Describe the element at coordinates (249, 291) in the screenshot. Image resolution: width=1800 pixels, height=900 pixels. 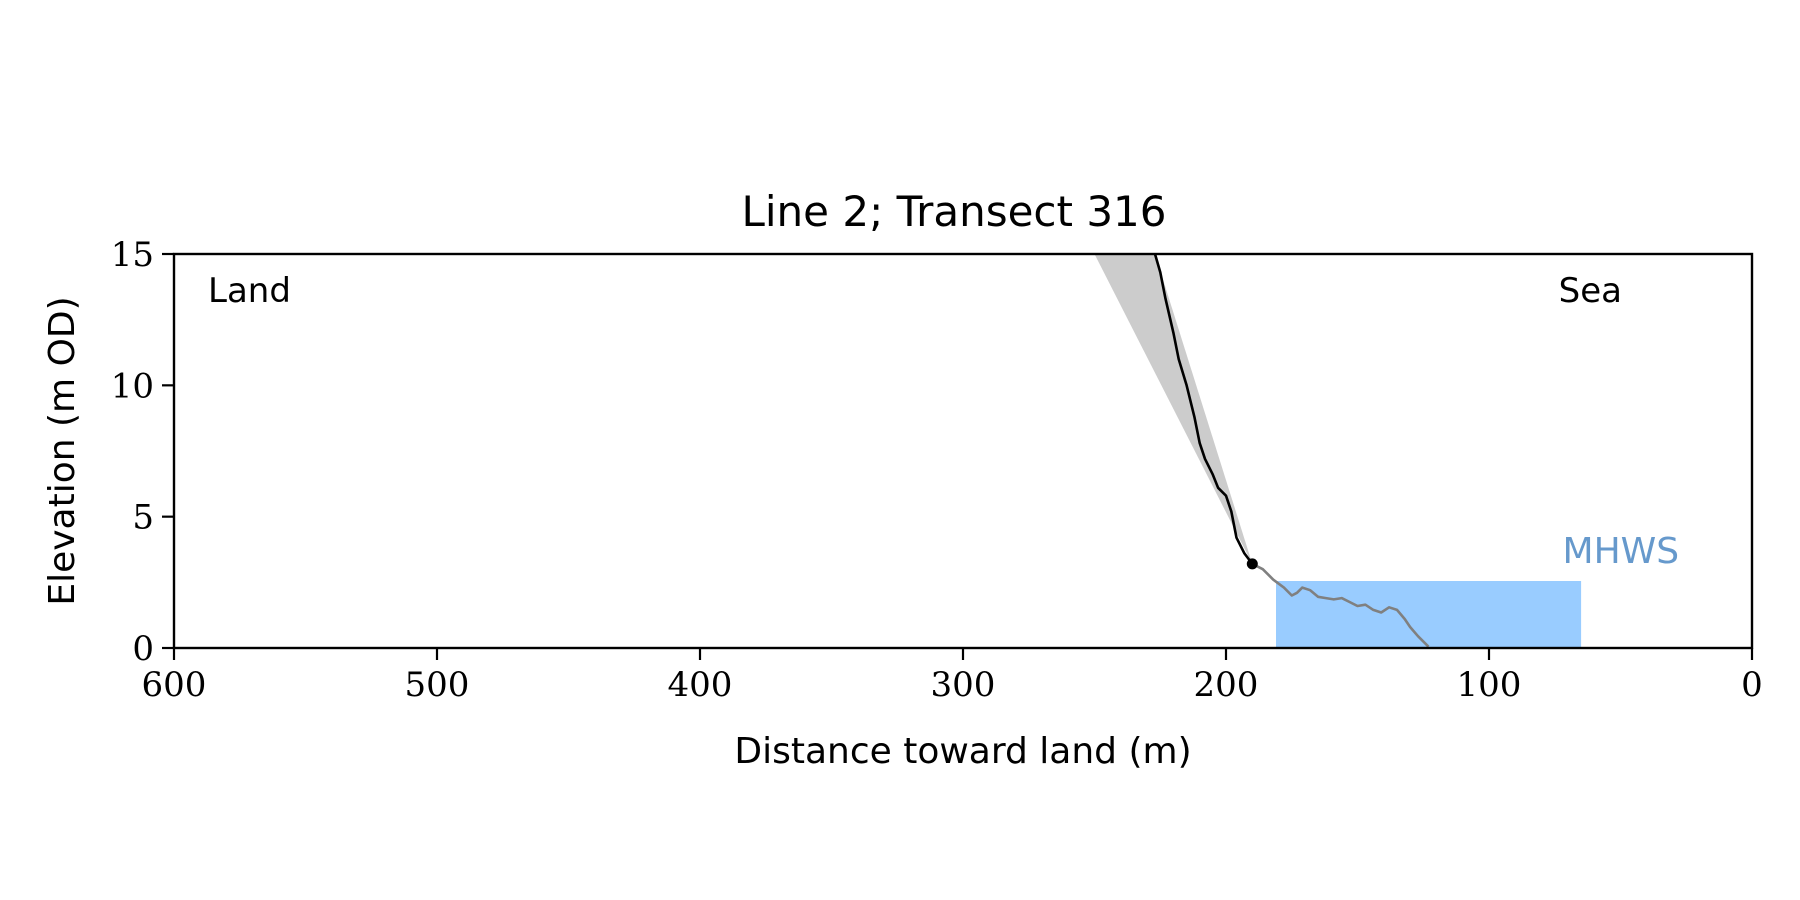
I see `land-annotation: Land` at that location.